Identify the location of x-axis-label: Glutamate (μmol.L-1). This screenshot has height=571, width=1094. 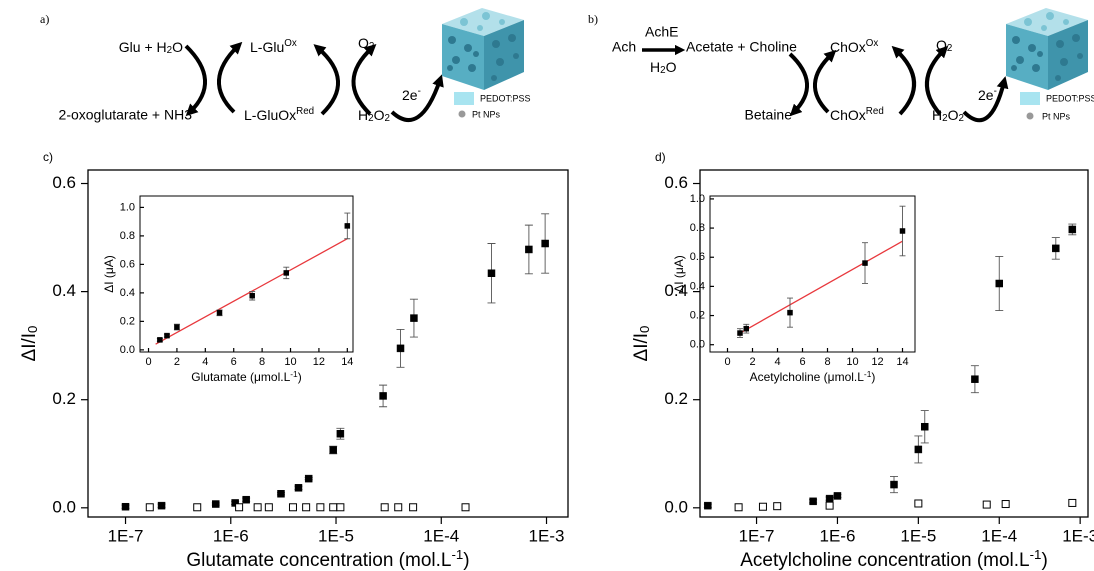
(246, 377).